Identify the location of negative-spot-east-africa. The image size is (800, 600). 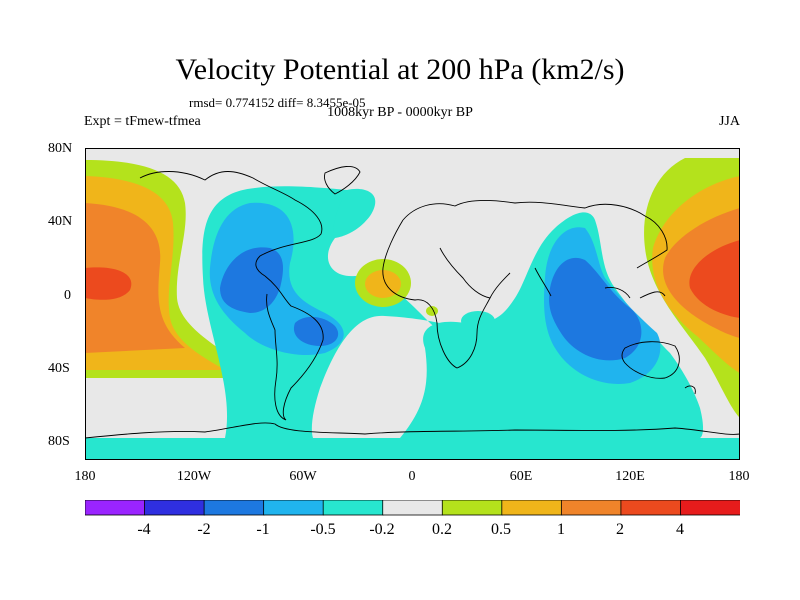
(478, 321).